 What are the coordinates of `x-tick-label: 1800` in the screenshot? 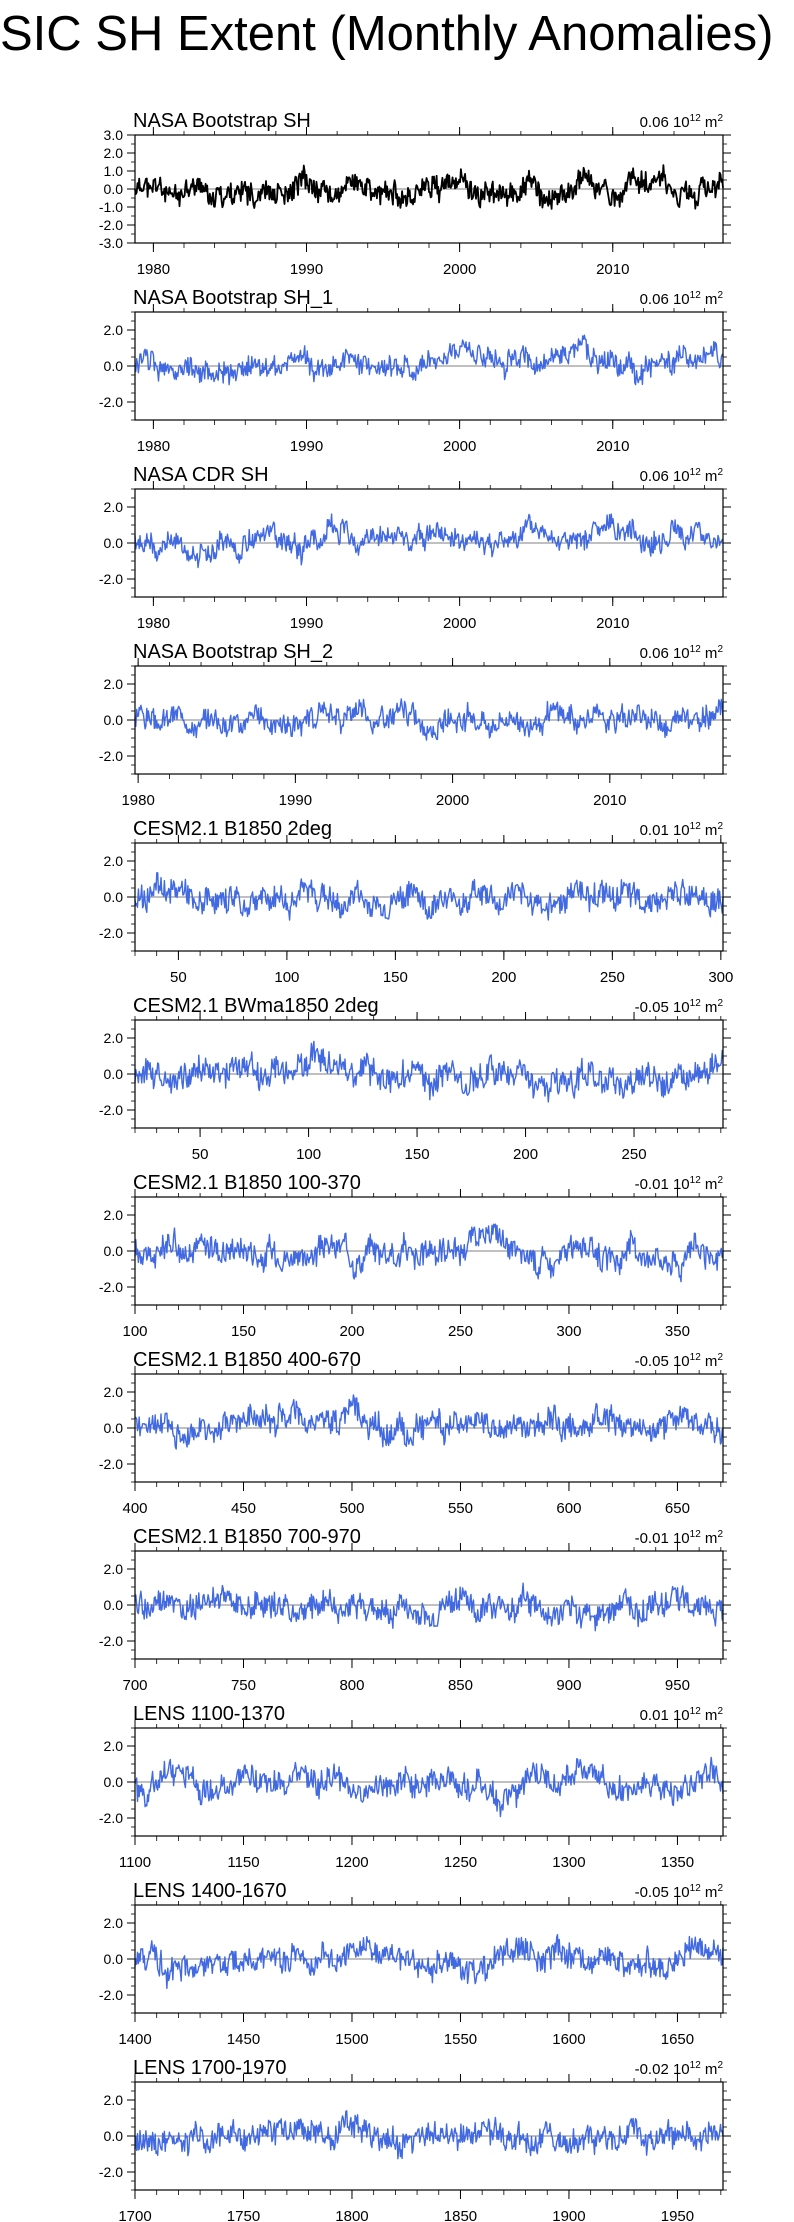 It's located at (351, 2215).